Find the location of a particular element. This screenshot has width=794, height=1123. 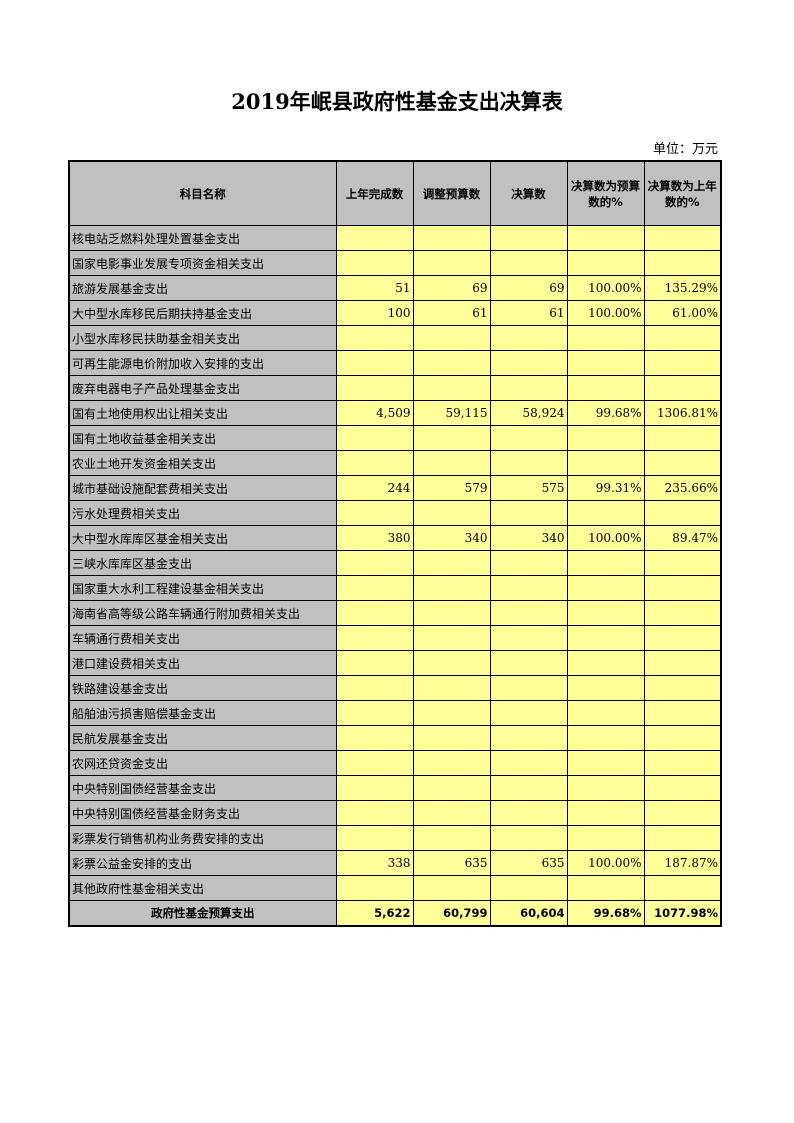

table-row: 国家重大水利工程建设基金相关支出 is located at coordinates (395, 588).